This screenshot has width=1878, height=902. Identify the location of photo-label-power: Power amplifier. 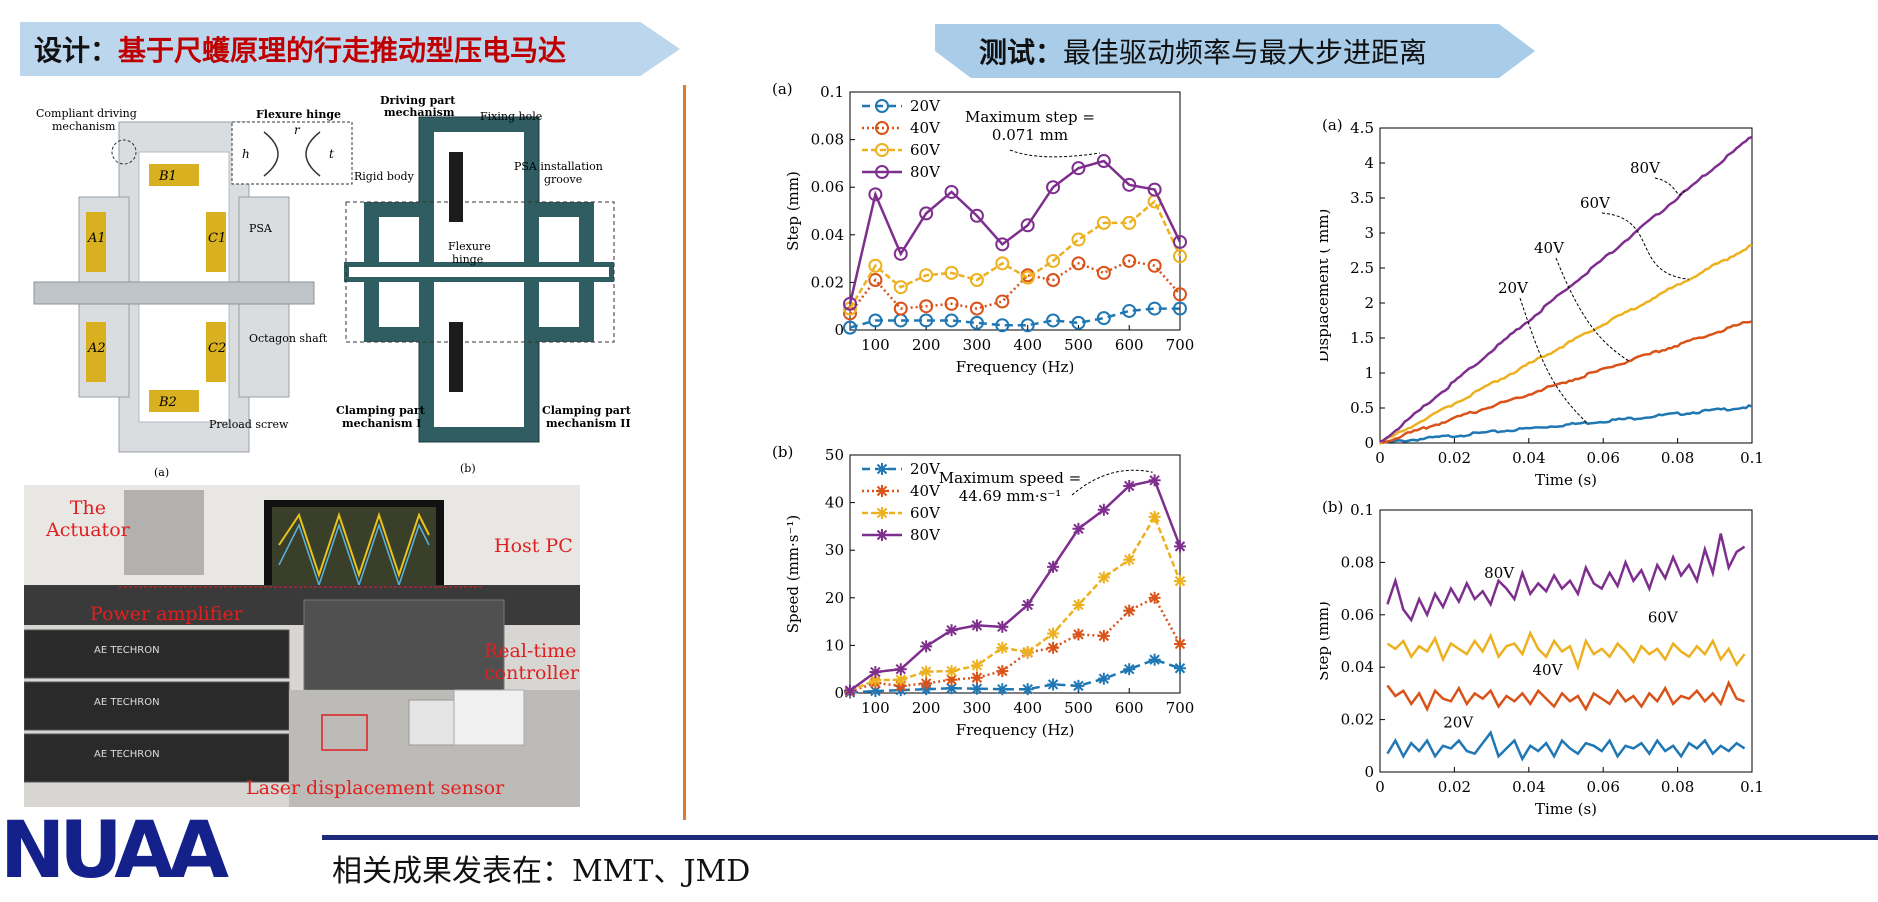
(166, 614).